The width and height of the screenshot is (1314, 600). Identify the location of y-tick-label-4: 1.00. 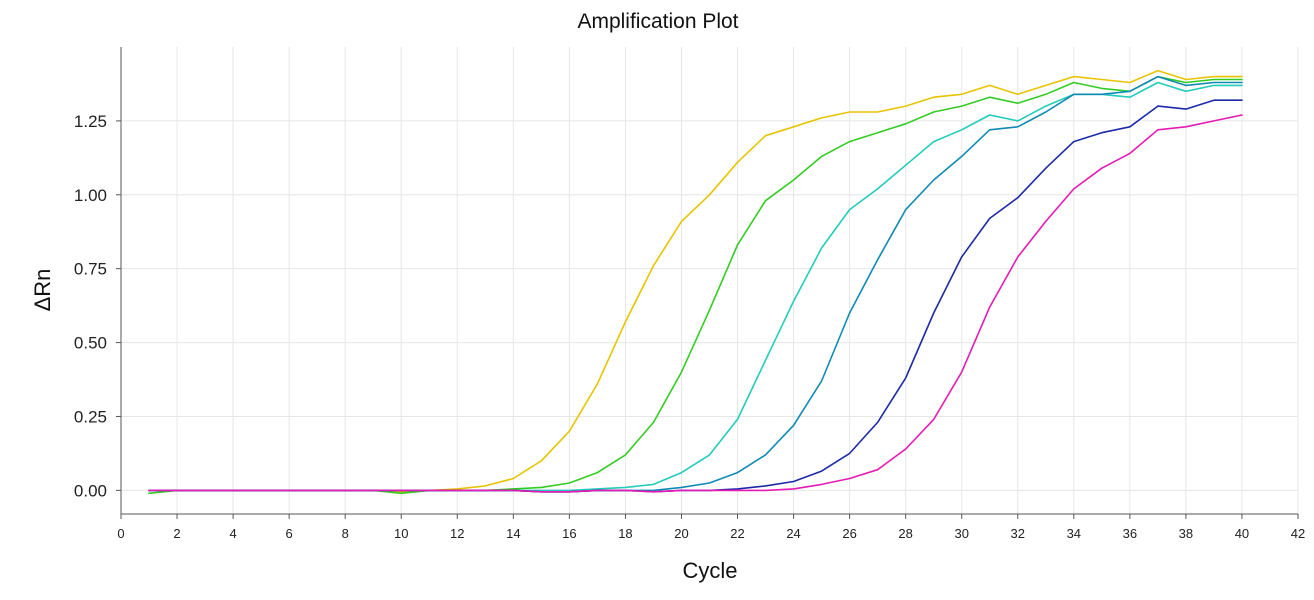
(90, 195).